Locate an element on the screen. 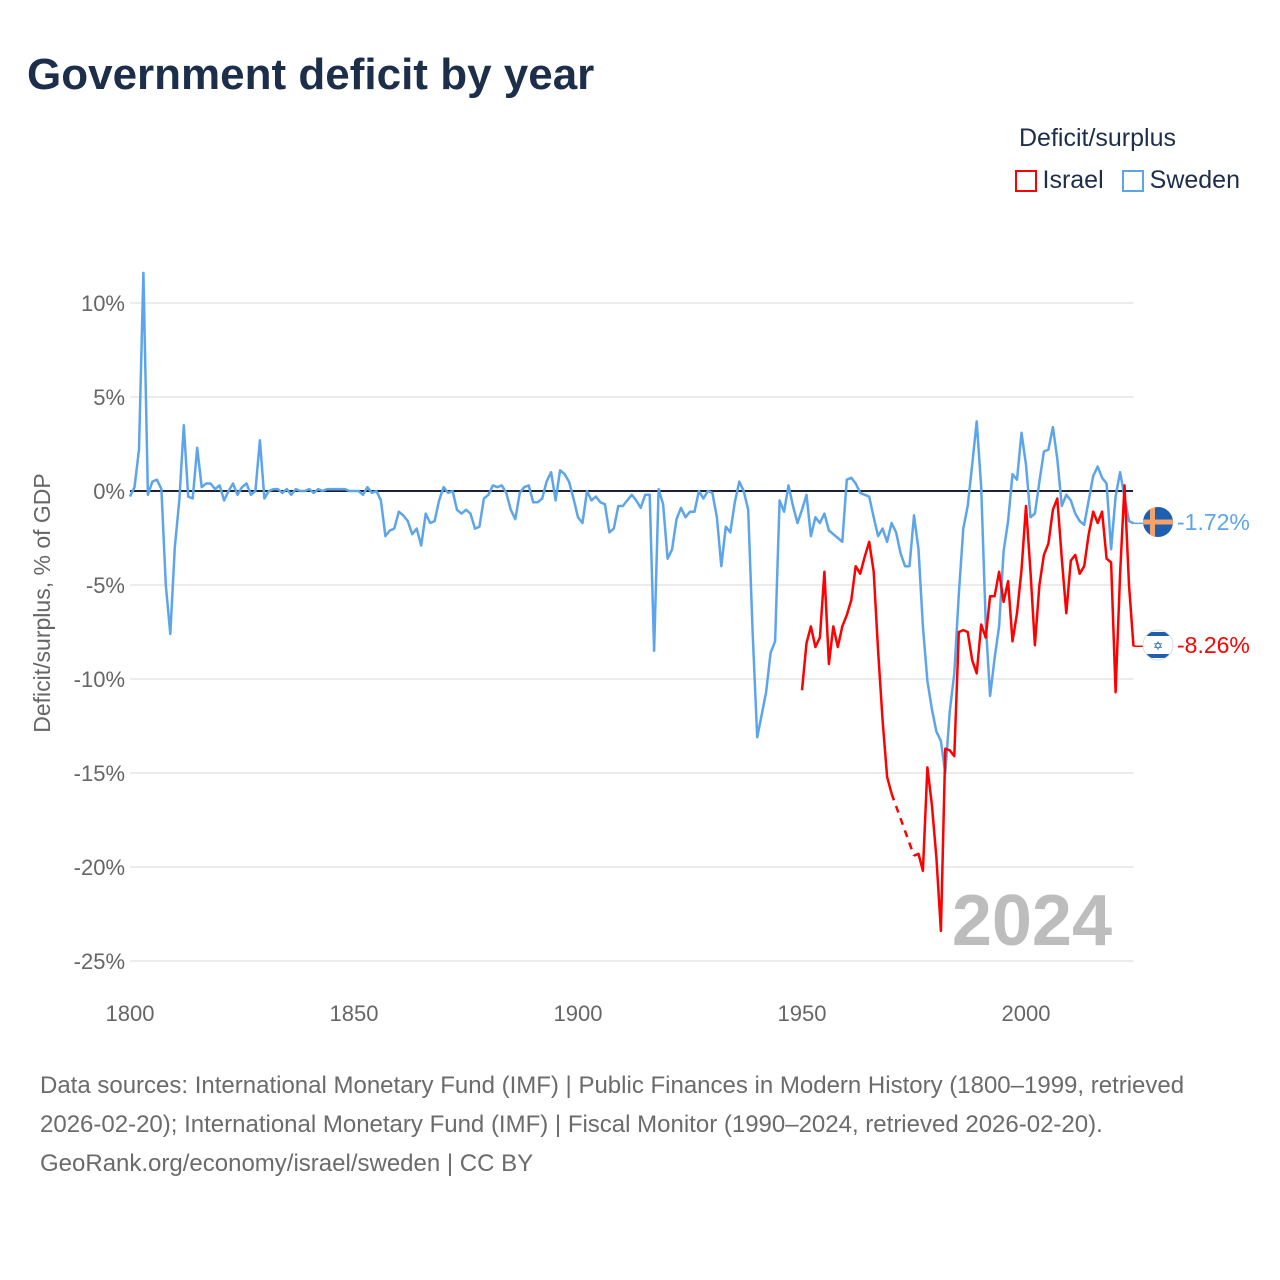  y-tick-label: 0% is located at coordinates (109, 491).